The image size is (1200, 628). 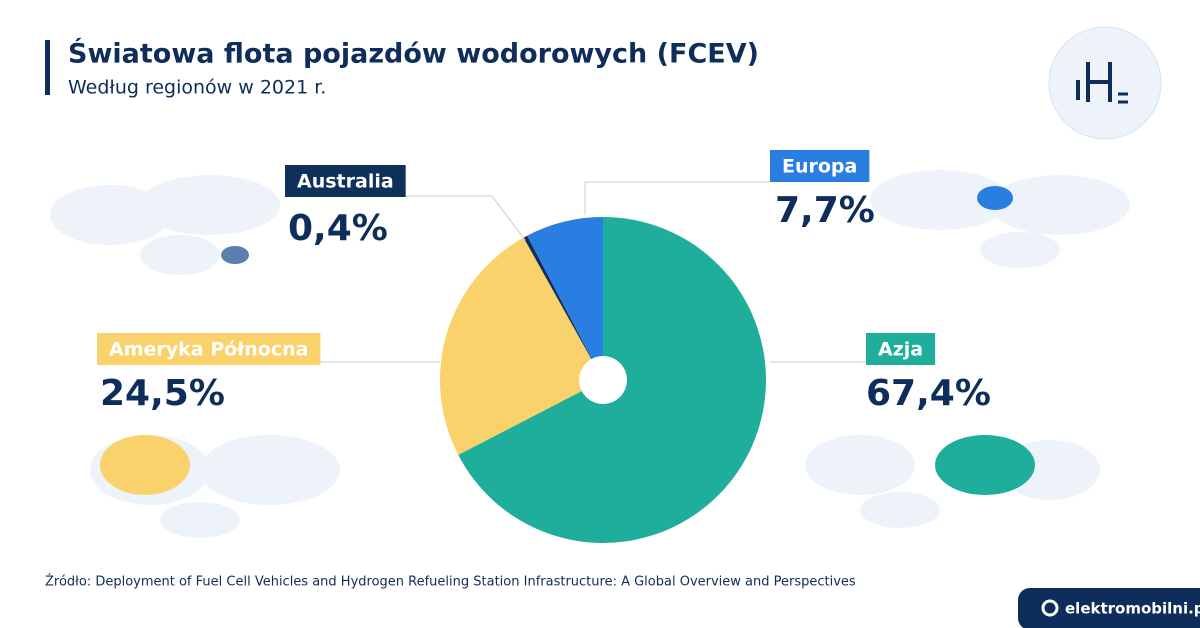 I want to click on value-label: 0,4%, so click(x=338, y=228).